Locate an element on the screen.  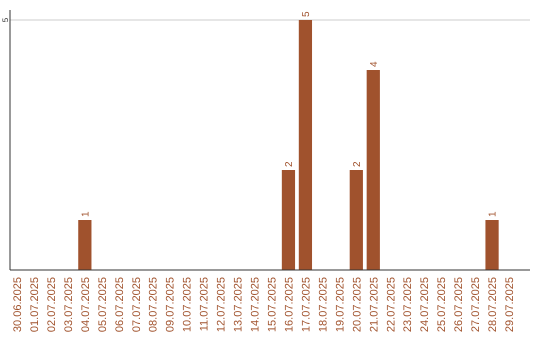
x-tick-label: 20.07.2025 is located at coordinates (357, 304).